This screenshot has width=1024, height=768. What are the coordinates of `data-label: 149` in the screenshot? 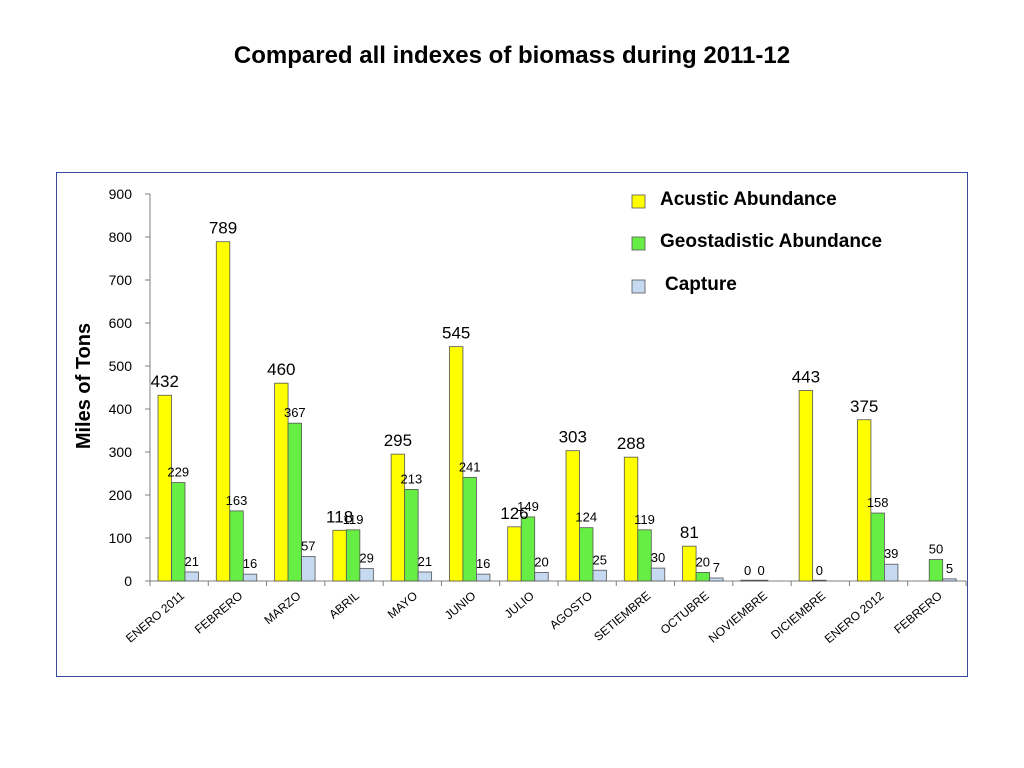 It's located at (528, 506).